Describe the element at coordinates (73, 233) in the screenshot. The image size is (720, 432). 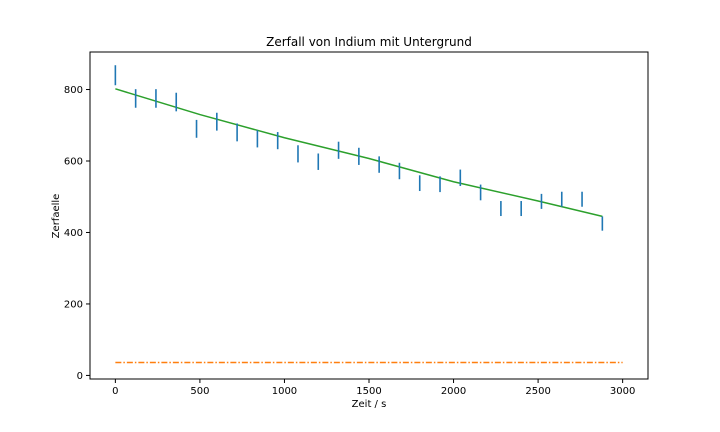
I see `y-tick-label: 400` at that location.